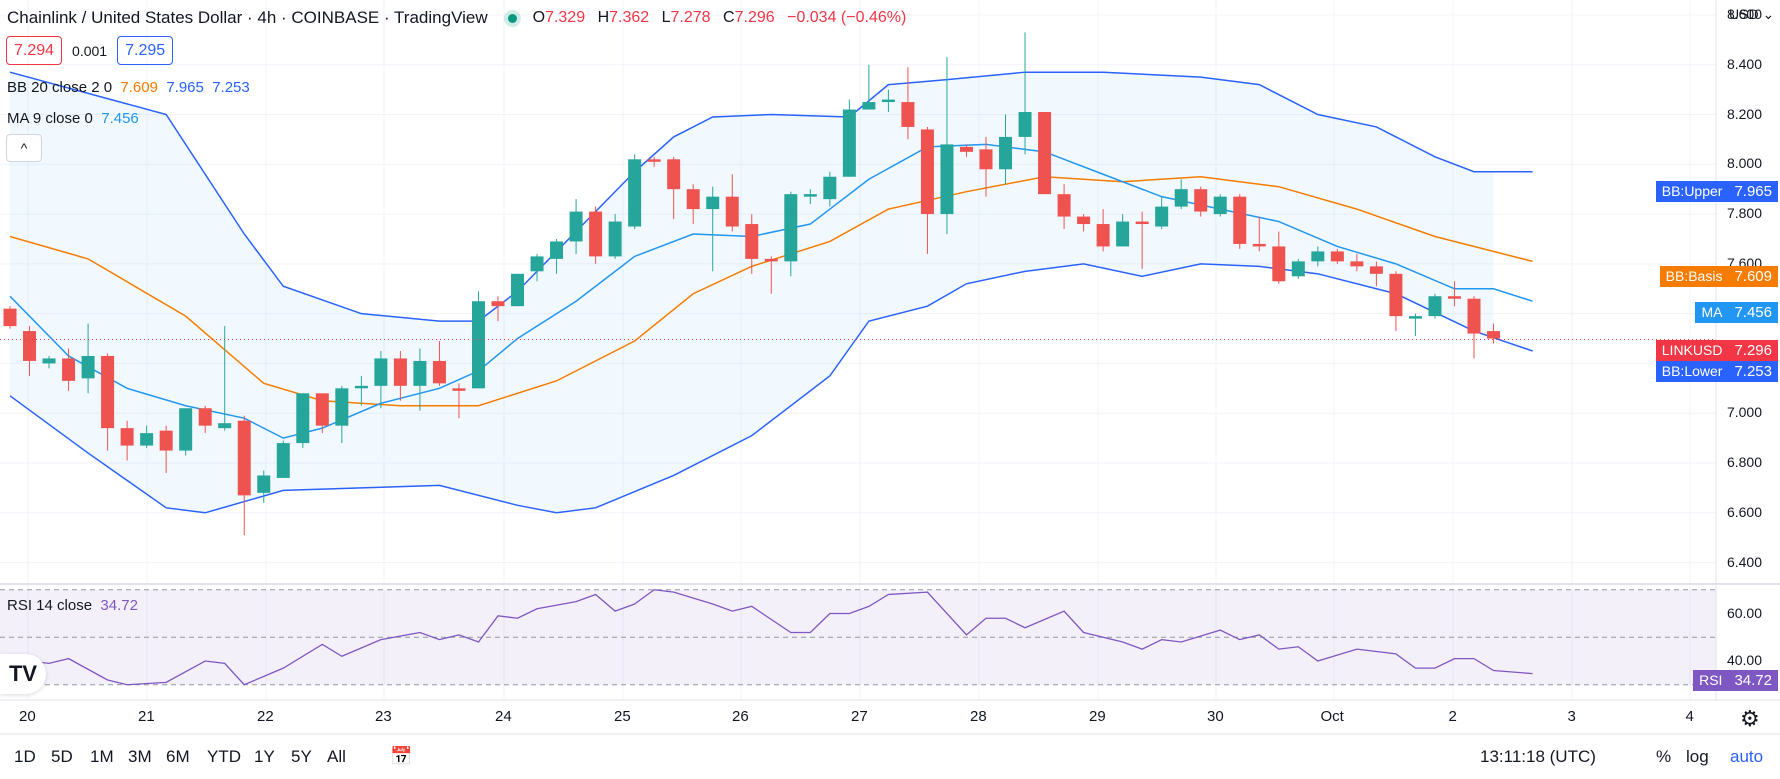 The width and height of the screenshot is (1780, 779). Describe the element at coordinates (1744, 561) in the screenshot. I see `price-tick-label: 6.400` at that location.